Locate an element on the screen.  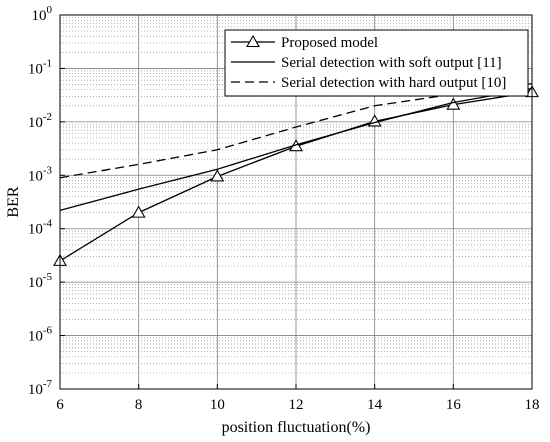
y-tick-label: 10⁻² is located at coordinates (40, 121).